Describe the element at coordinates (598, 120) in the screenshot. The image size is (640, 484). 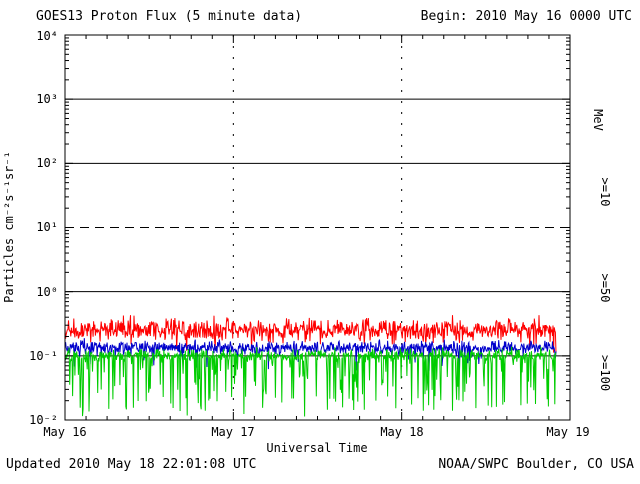
I see `right-axis-unit-label: MeV` at that location.